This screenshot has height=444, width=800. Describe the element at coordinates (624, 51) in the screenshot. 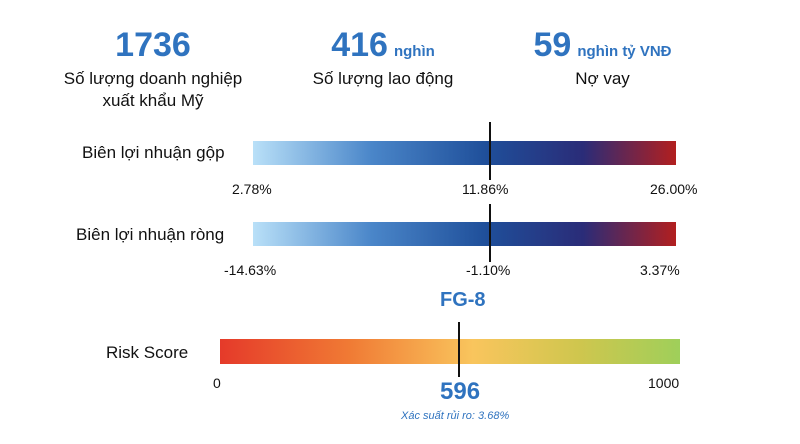

I see `stat-debt-unit: nghìn tỷ VNĐ` at that location.